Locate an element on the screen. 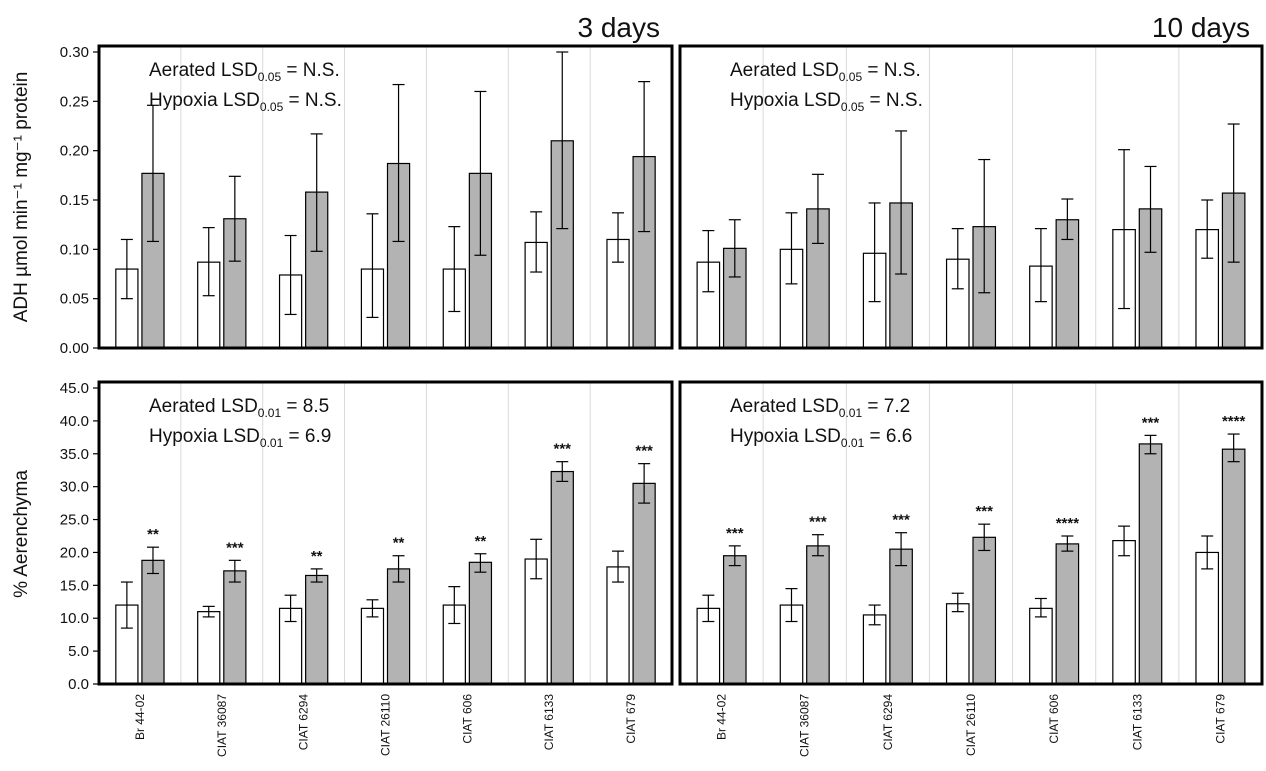 The height and width of the screenshot is (771, 1266). y-tick-label: 15.0 is located at coordinates (74, 585).